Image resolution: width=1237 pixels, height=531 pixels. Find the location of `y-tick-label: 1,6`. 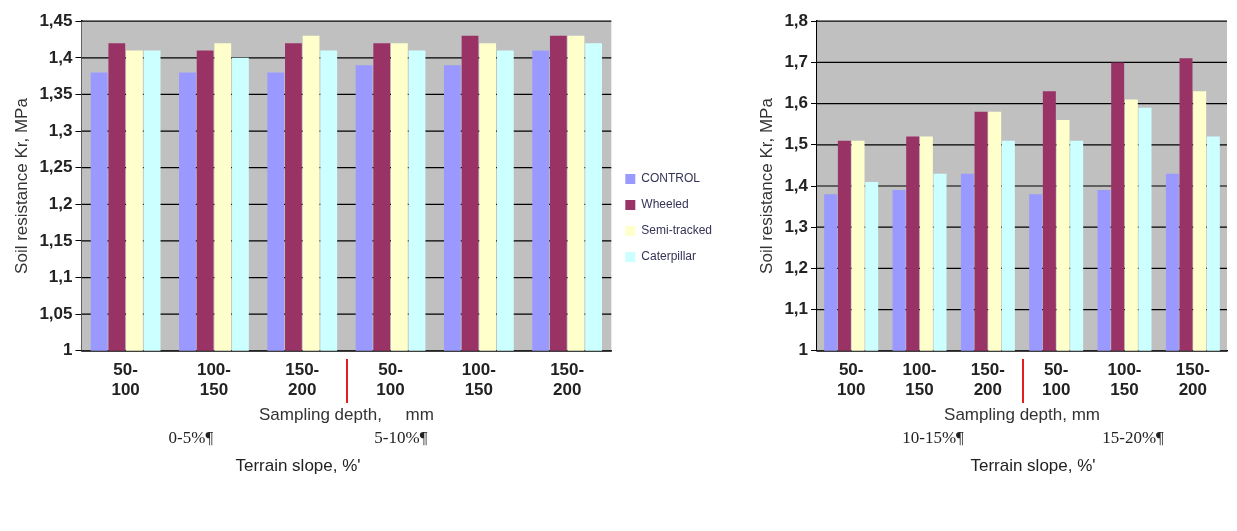

y-tick-label: 1,6 is located at coordinates (796, 103).